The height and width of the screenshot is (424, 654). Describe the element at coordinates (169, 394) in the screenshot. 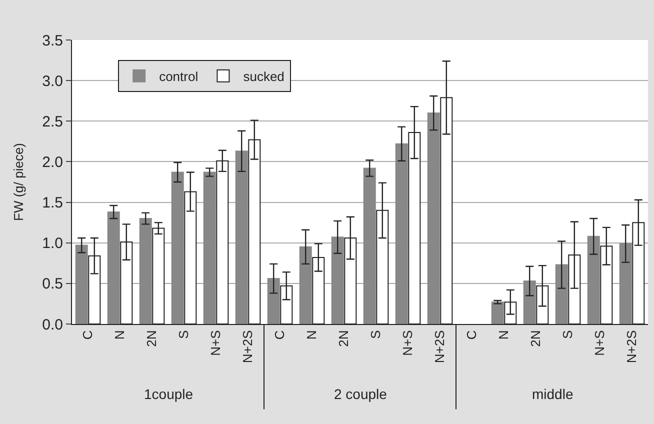

I see `text: 1couple` at that location.